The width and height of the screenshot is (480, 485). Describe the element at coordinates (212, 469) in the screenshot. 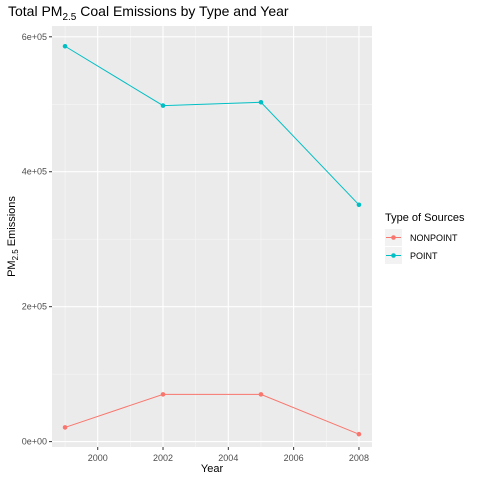

I see `x-axis-label: Year` at that location.